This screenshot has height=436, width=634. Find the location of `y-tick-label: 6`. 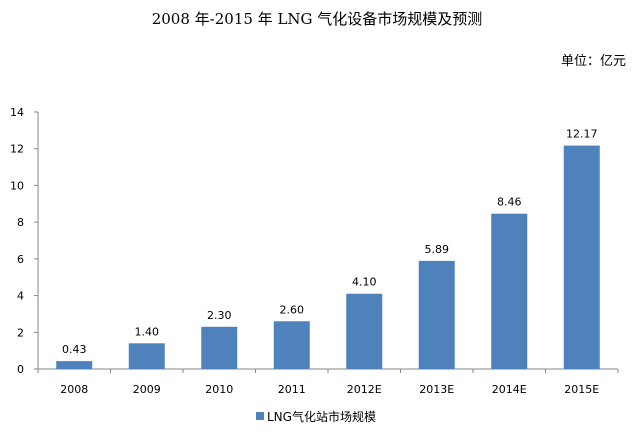

y-tick-label: 6 is located at coordinates (20, 259).